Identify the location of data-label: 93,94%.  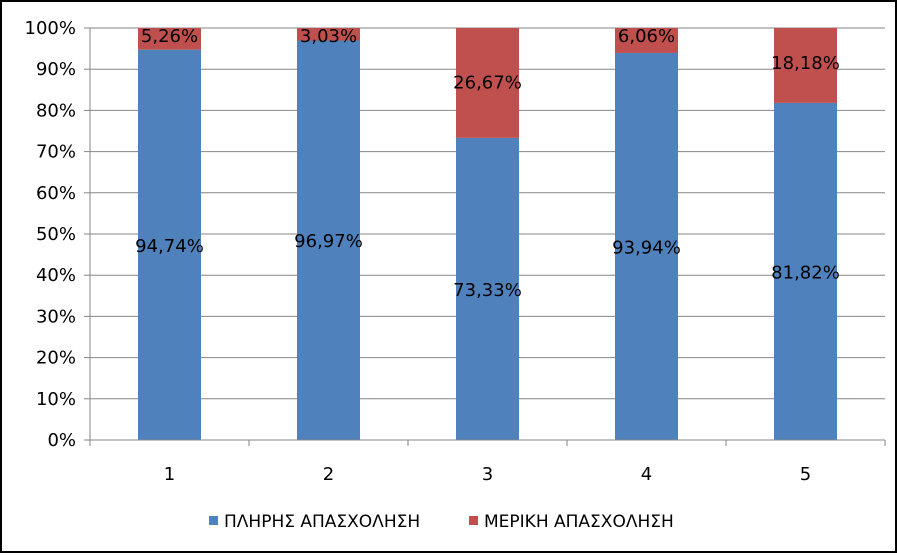
(646, 247).